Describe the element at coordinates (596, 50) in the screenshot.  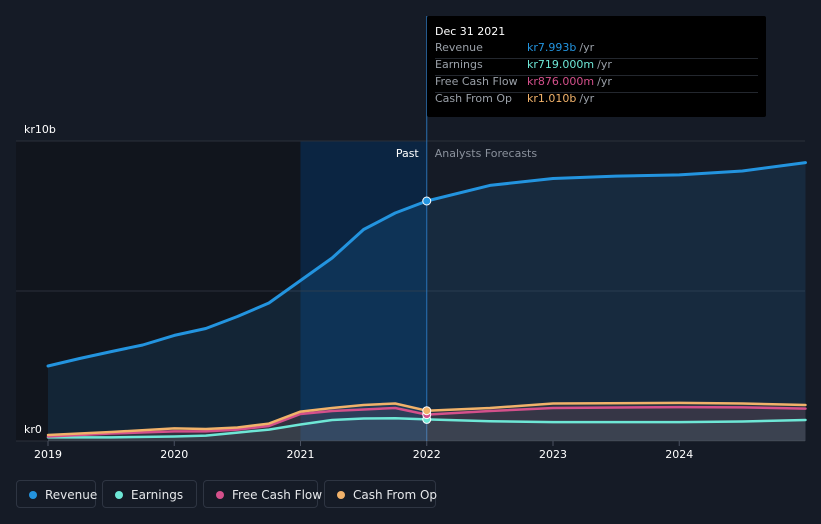
I see `tooltip-row-revenue: Revenue kr7.993b/yr` at that location.